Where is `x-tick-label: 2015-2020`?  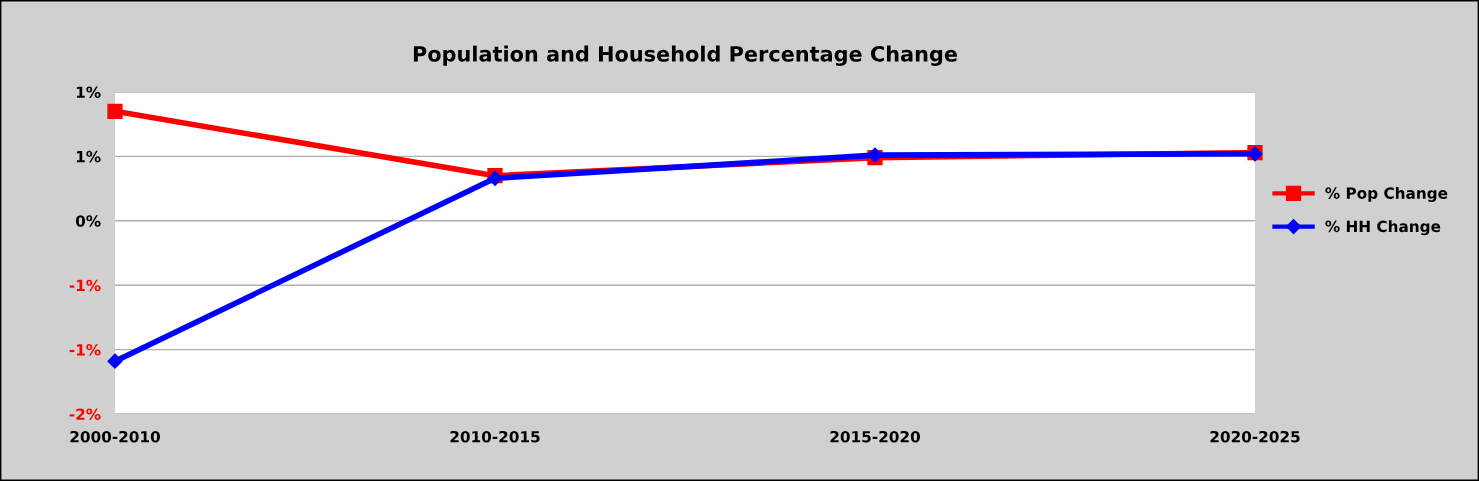 x-tick-label: 2015-2020 is located at coordinates (875, 436).